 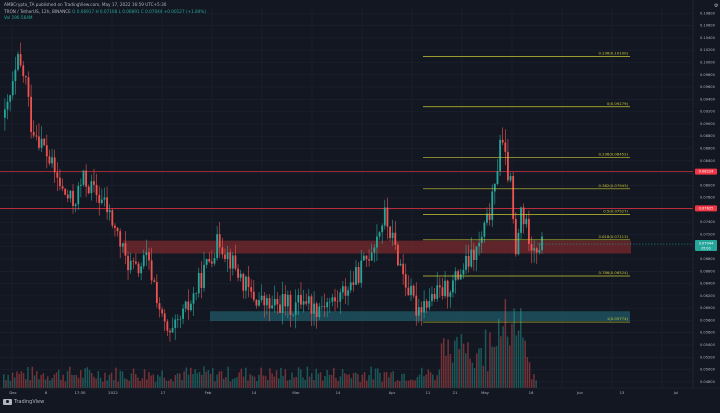 What do you see at coordinates (708, 136) in the screenshot?
I see `y-tick-label: 0.08800` at bounding box center [708, 136].